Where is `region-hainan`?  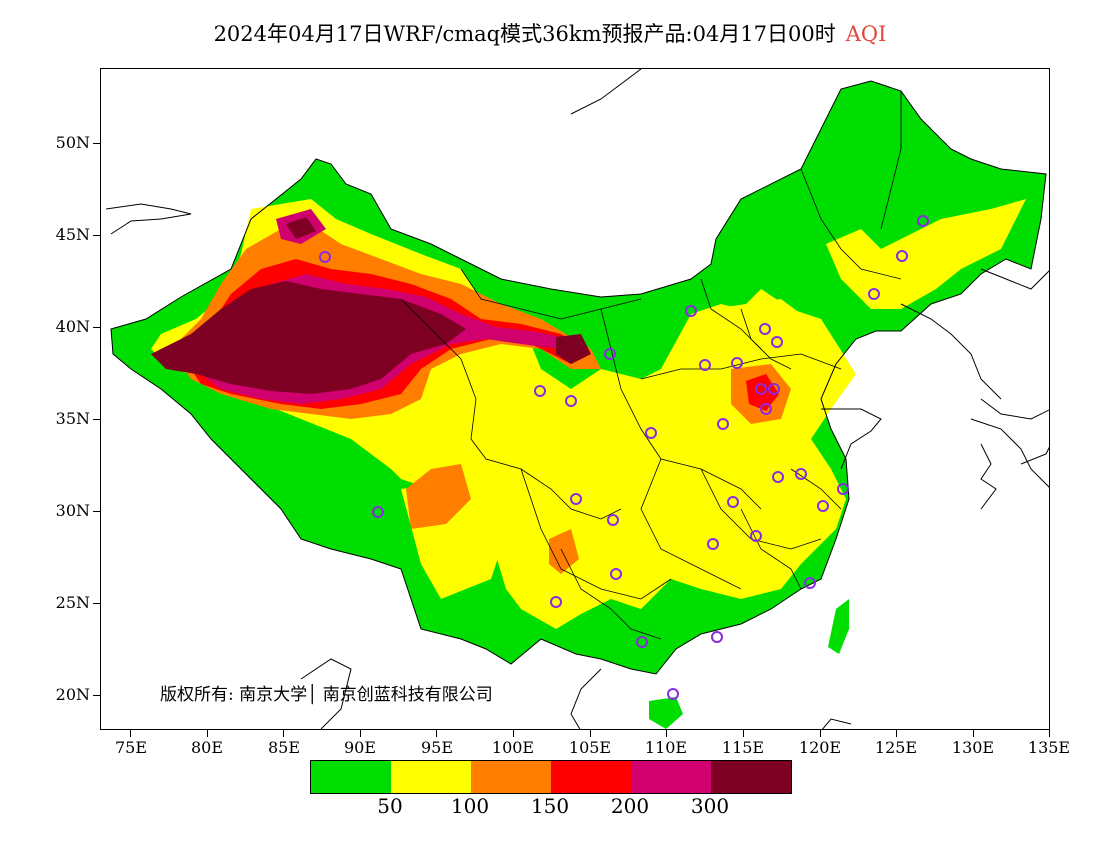
region-hainan is located at coordinates (666, 713).